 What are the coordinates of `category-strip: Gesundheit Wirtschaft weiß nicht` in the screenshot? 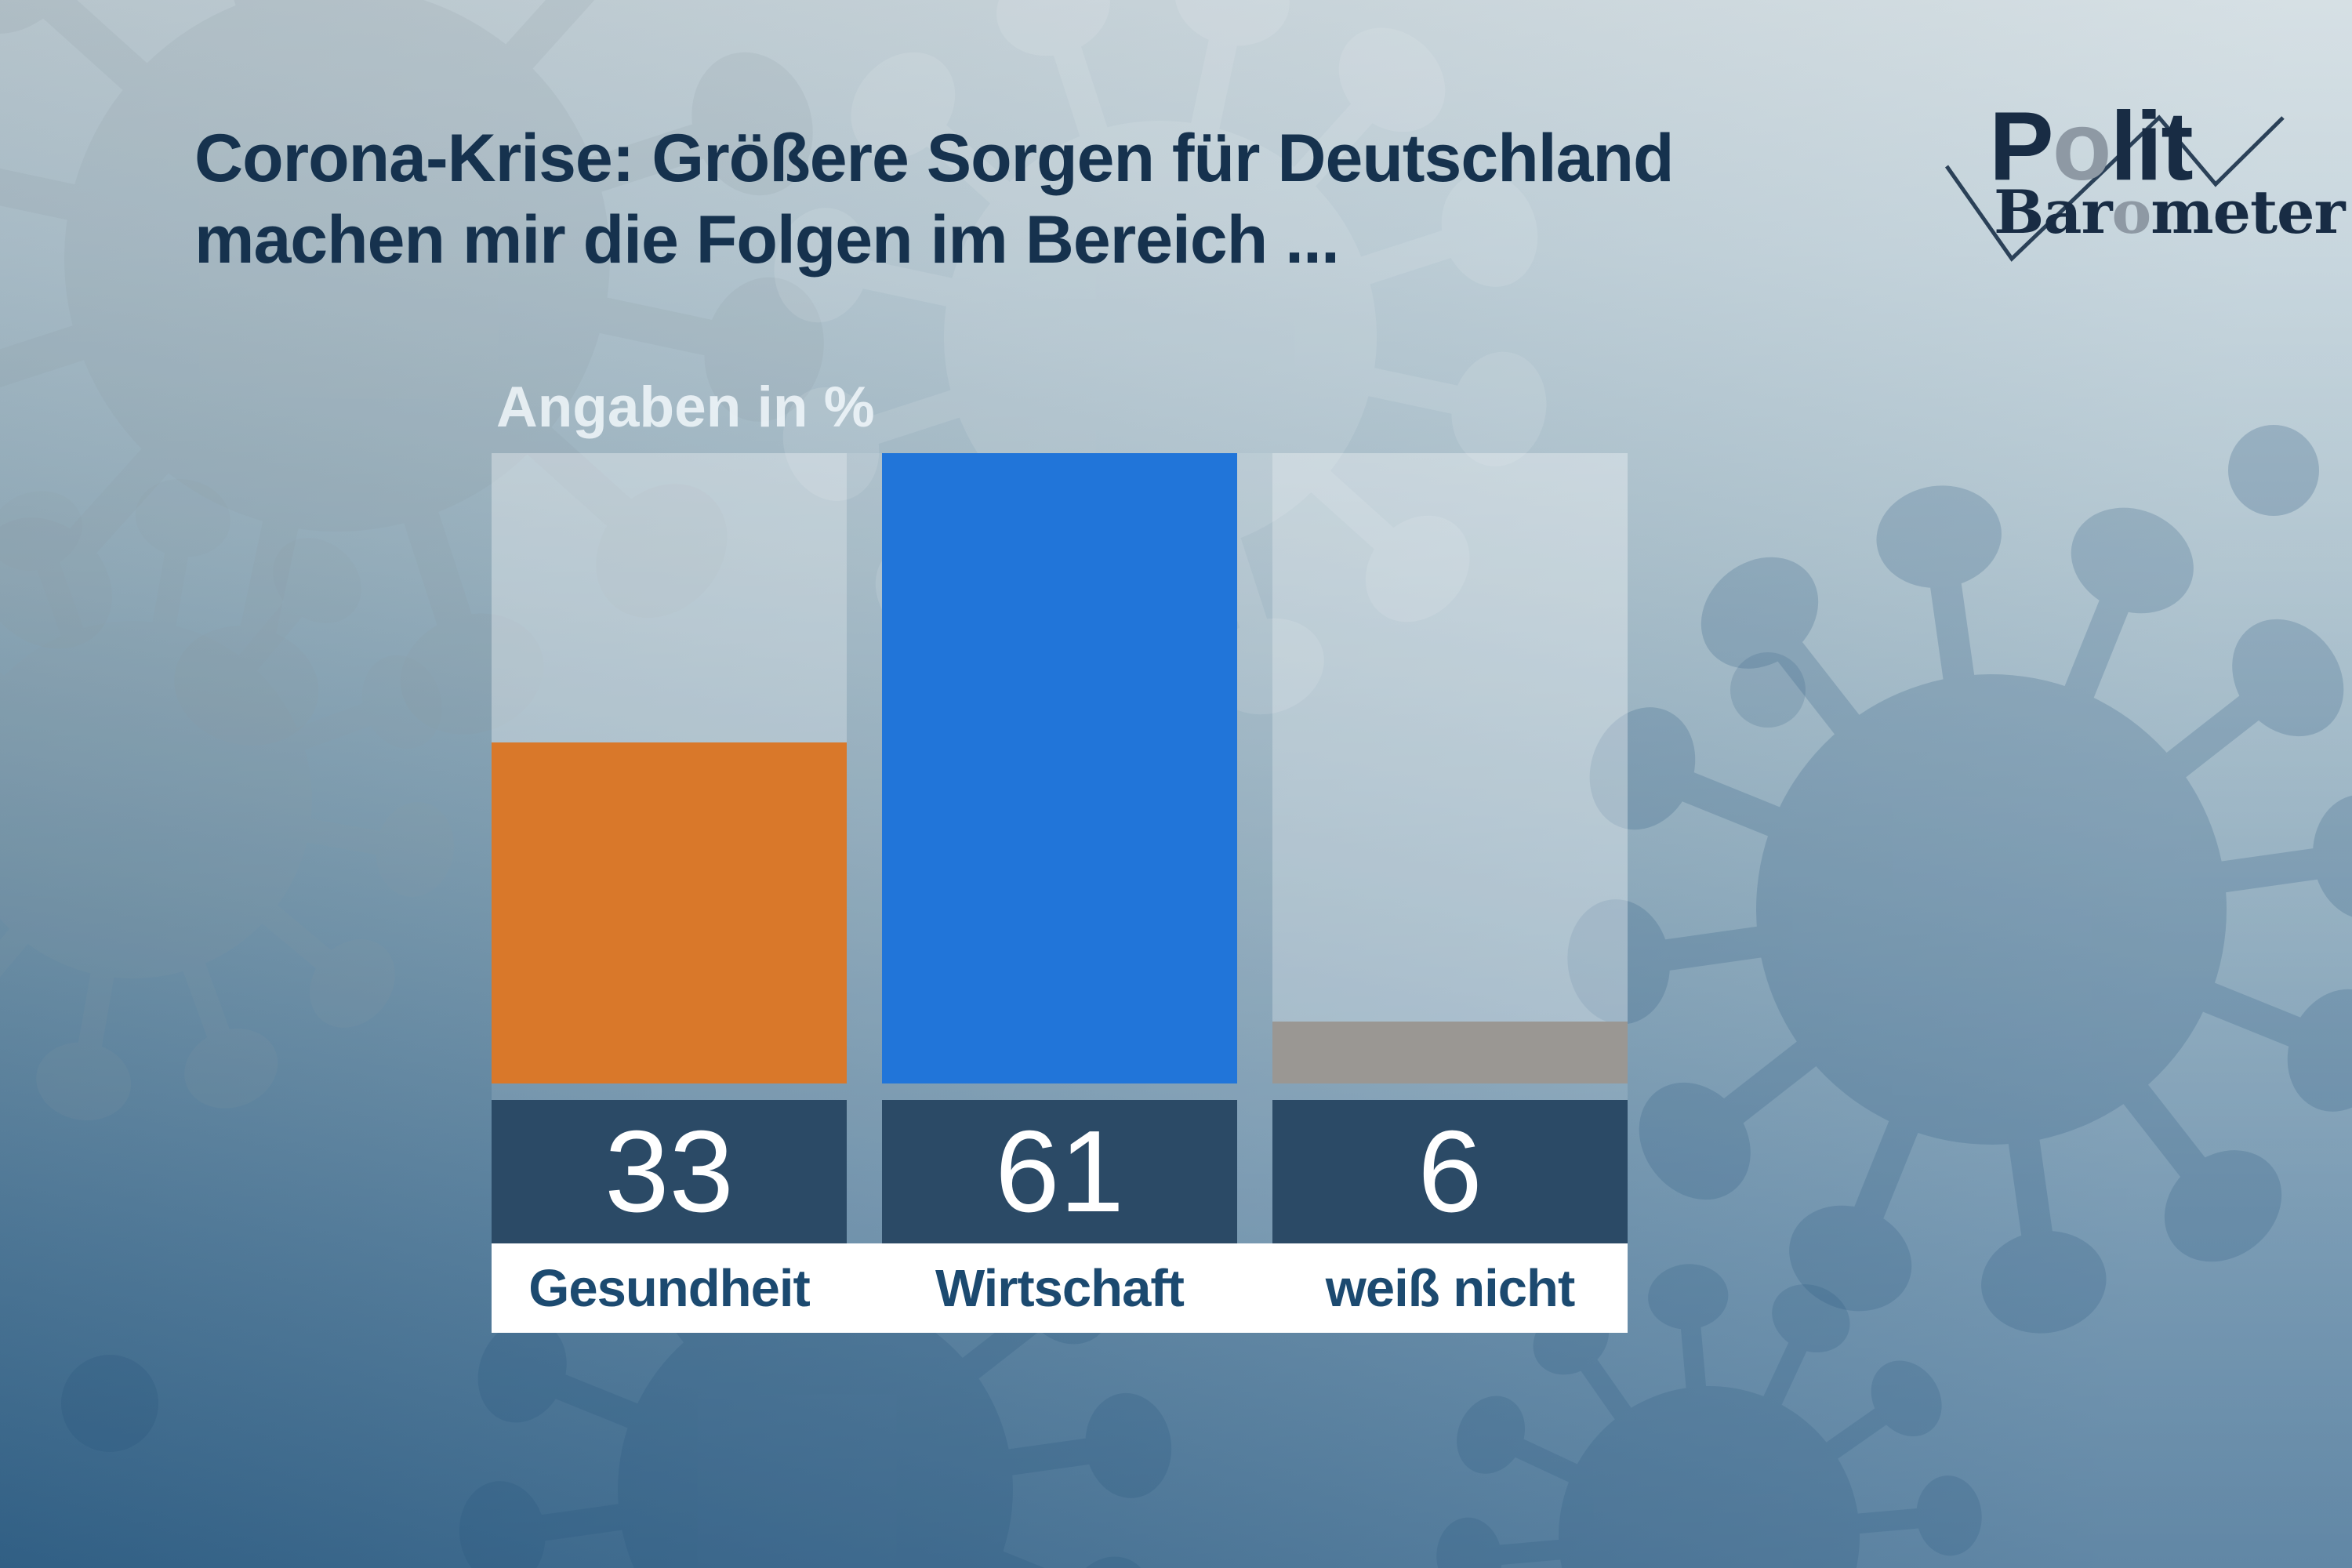 It's located at (1060, 1288).